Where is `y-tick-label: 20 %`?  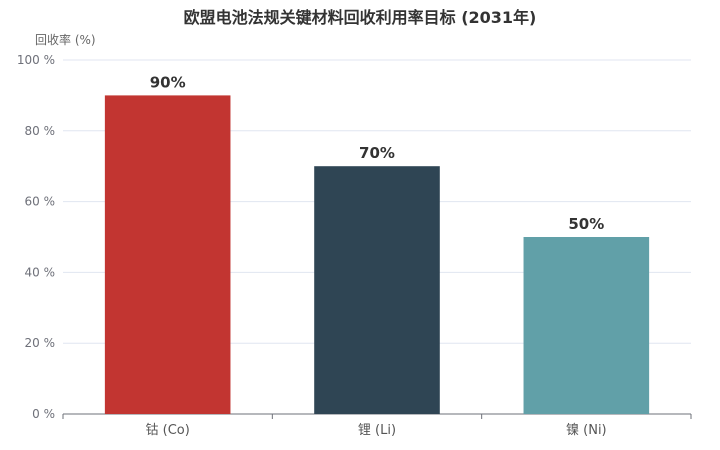
y-tick-label: 20 % is located at coordinates (40, 343).